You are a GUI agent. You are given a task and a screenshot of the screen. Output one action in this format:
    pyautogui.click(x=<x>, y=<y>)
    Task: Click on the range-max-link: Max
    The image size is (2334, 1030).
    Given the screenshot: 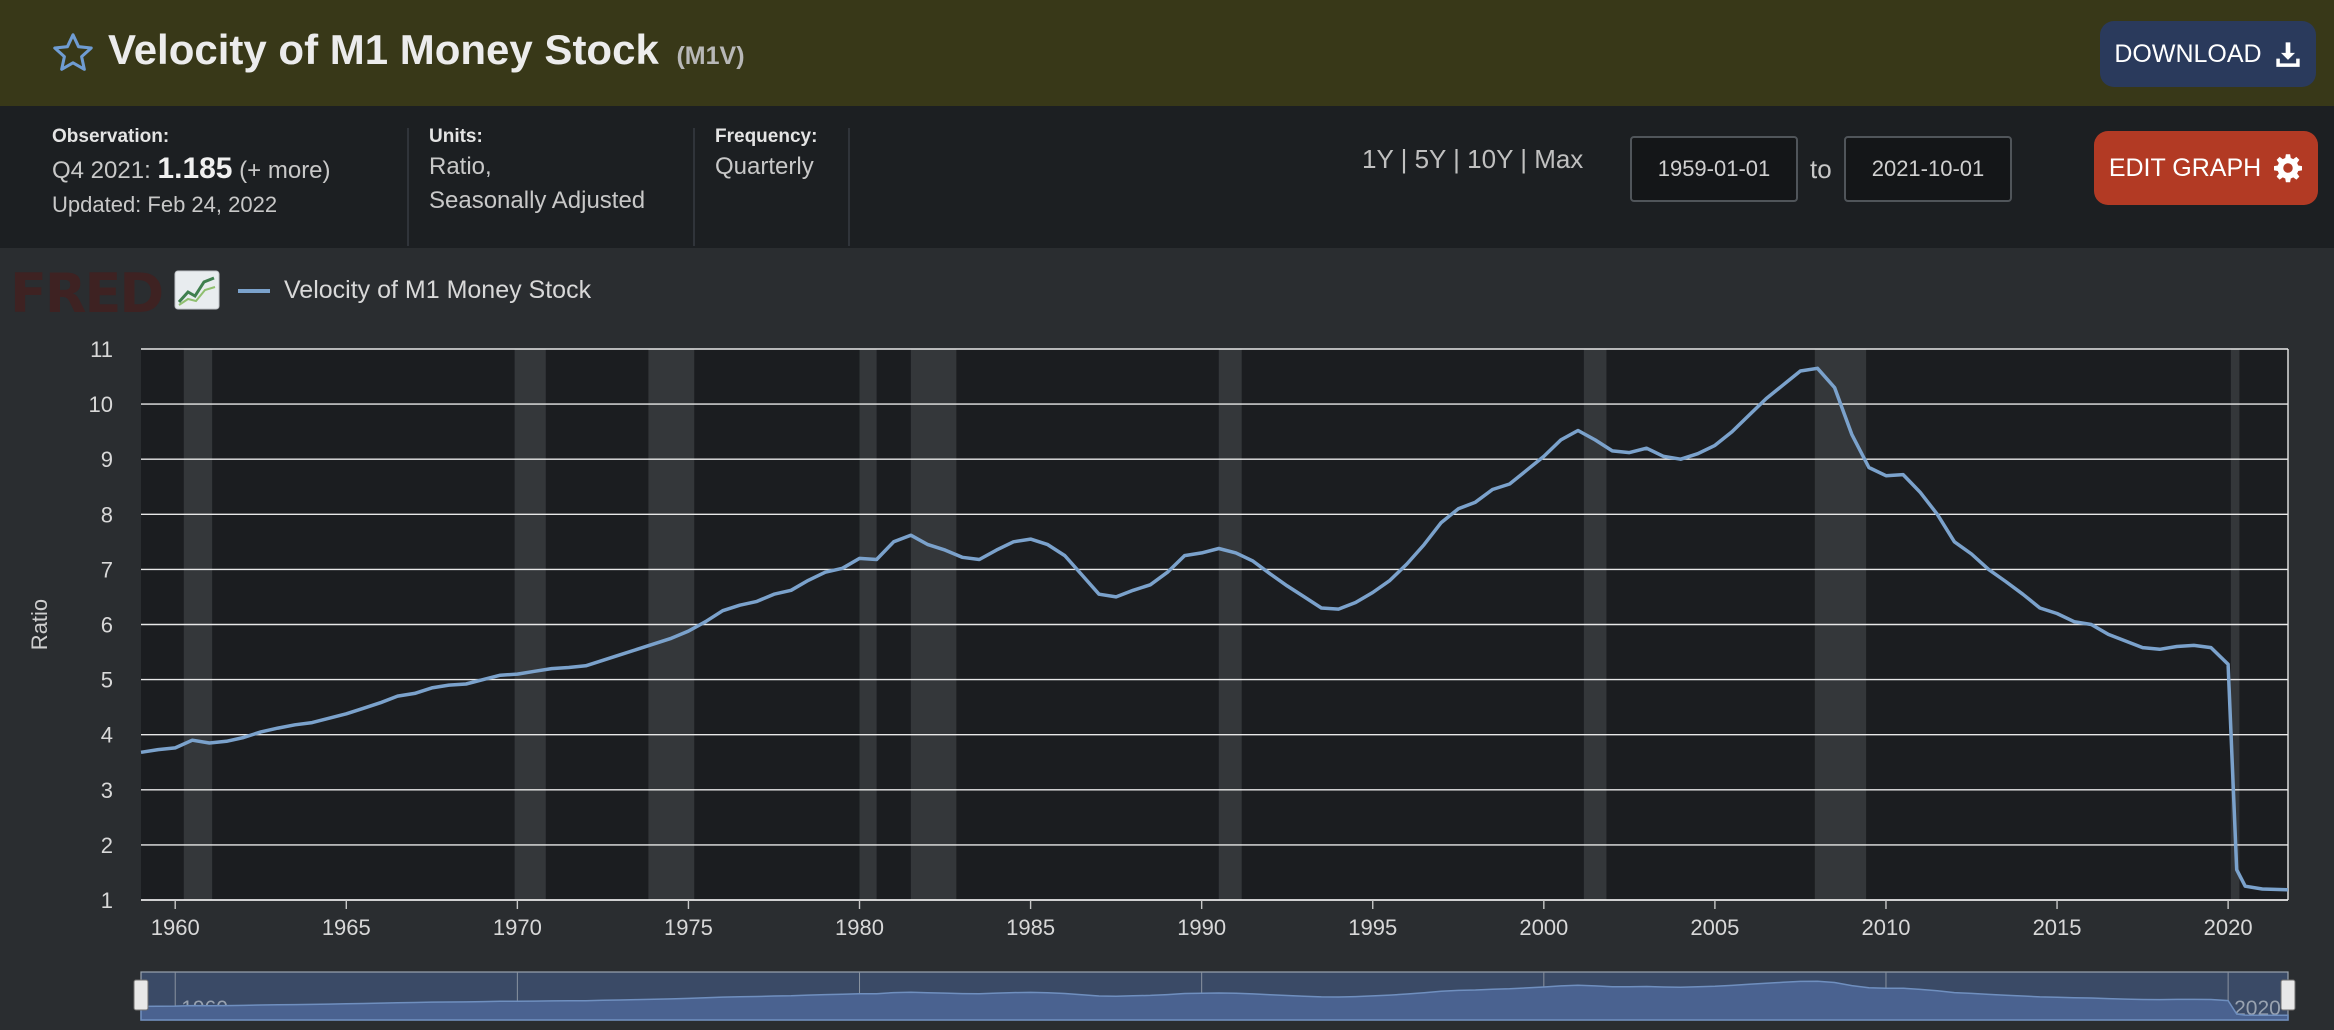 What is the action you would take?
    pyautogui.click(x=1559, y=159)
    